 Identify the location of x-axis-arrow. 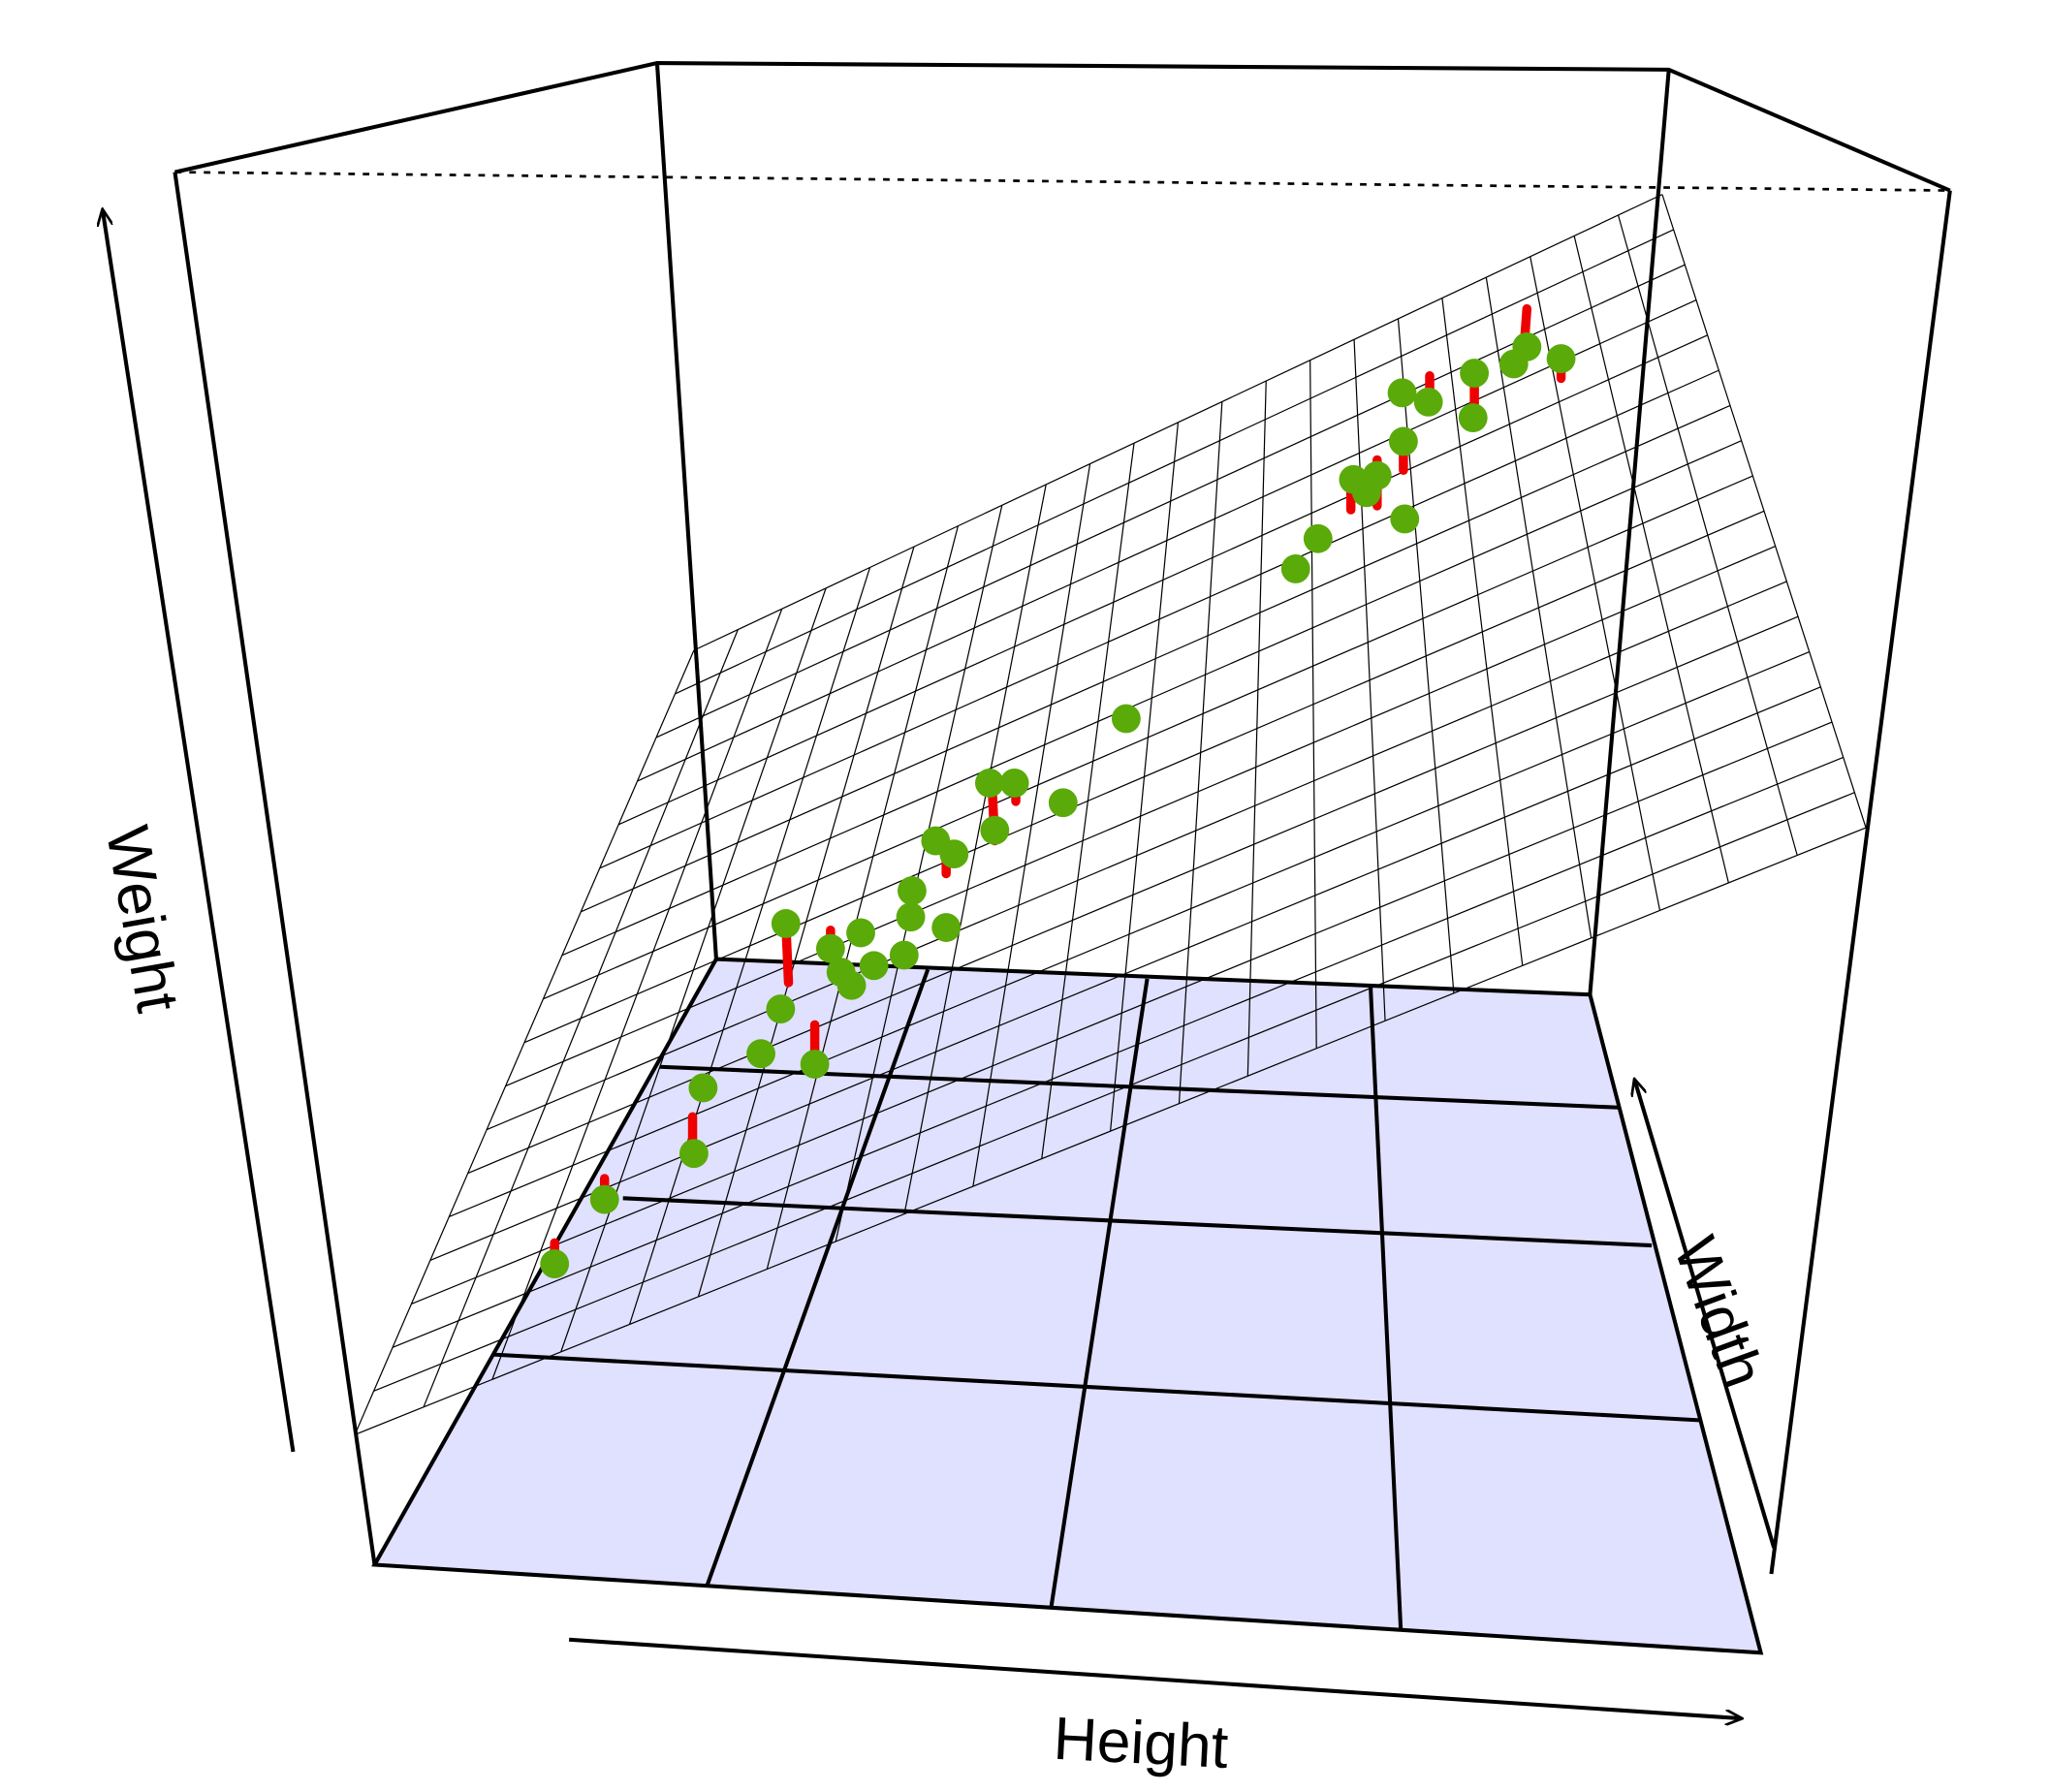
(1154, 1678).